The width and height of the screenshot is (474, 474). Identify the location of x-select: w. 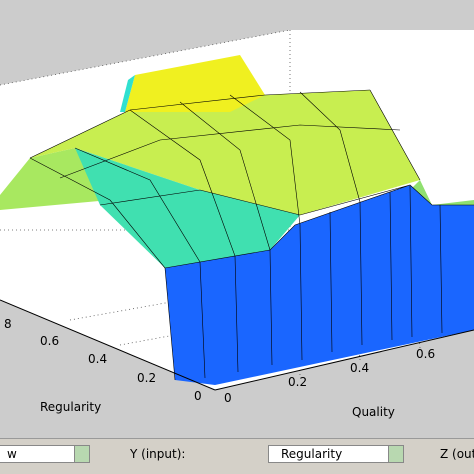
(45, 454).